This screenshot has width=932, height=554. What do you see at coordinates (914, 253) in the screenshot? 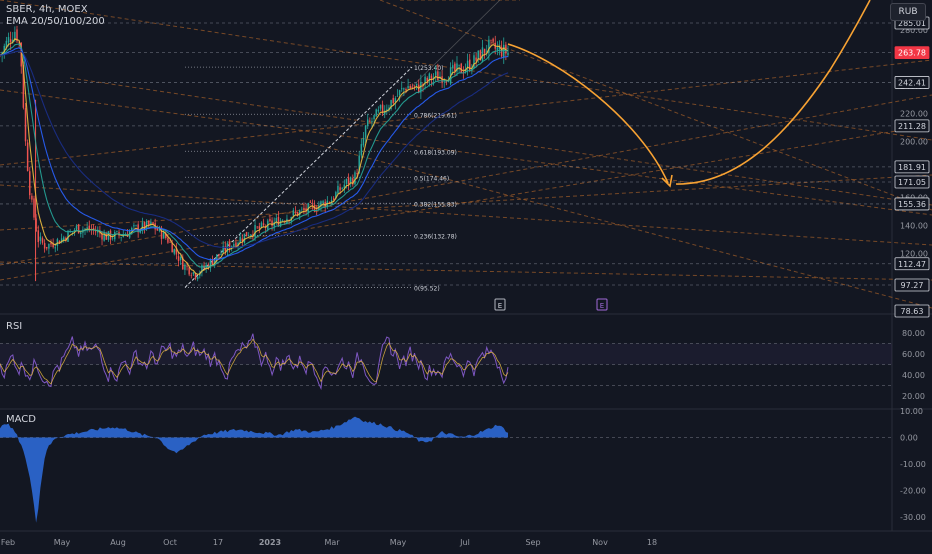
I see `price-tick-label: 120.00` at bounding box center [914, 253].